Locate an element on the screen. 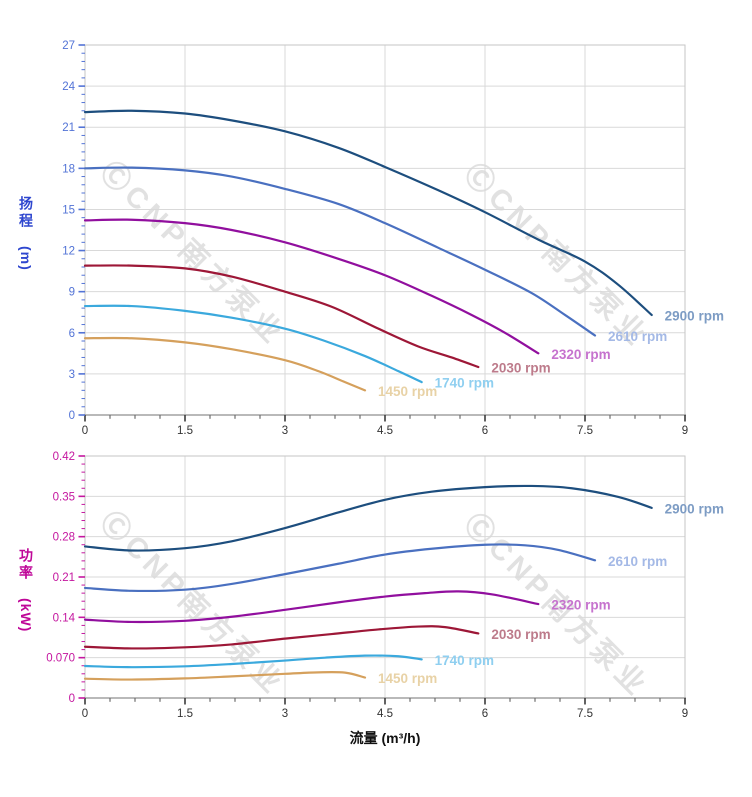  power-curve-label-2030-rpm: 2030 rpm is located at coordinates (520, 634).